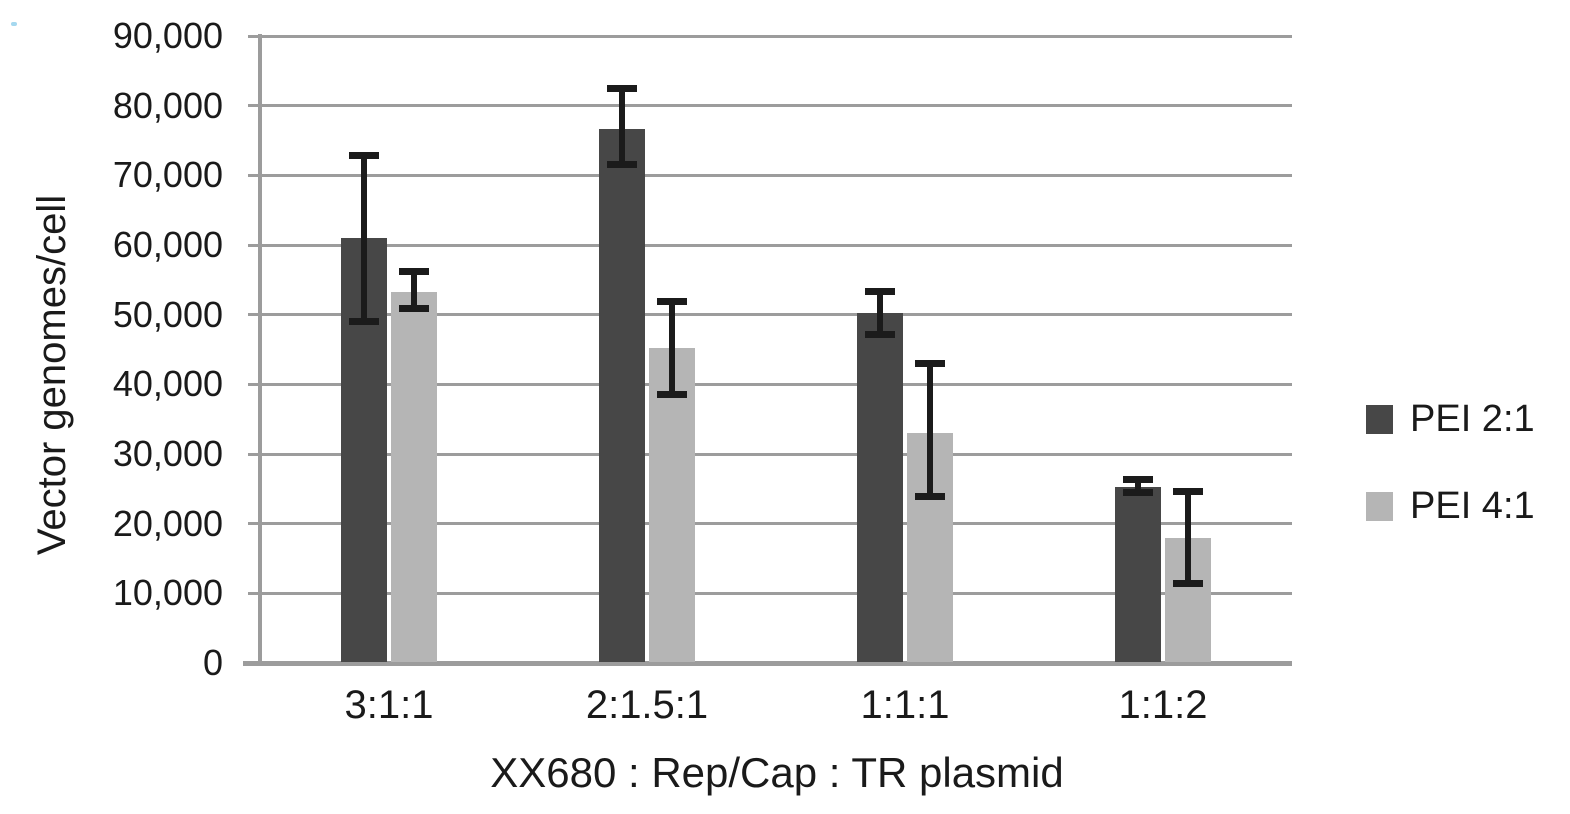  I want to click on y-tick-label: 80,000, so click(167, 105).